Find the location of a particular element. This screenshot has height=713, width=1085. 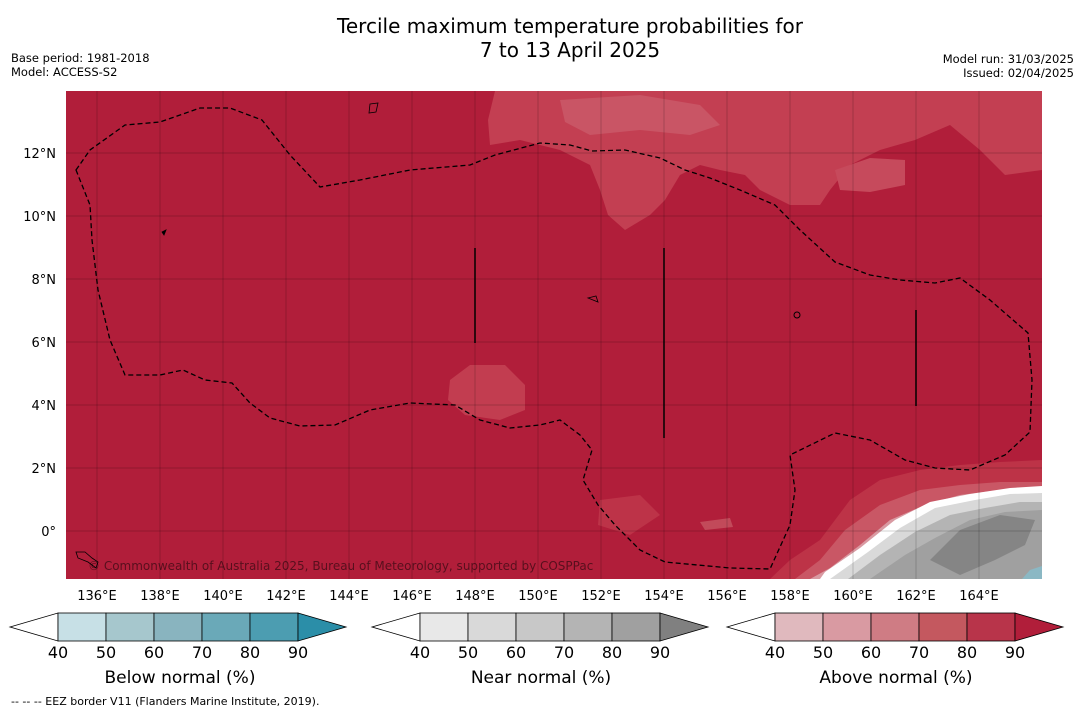

lon-label: 164°E is located at coordinates (979, 596).